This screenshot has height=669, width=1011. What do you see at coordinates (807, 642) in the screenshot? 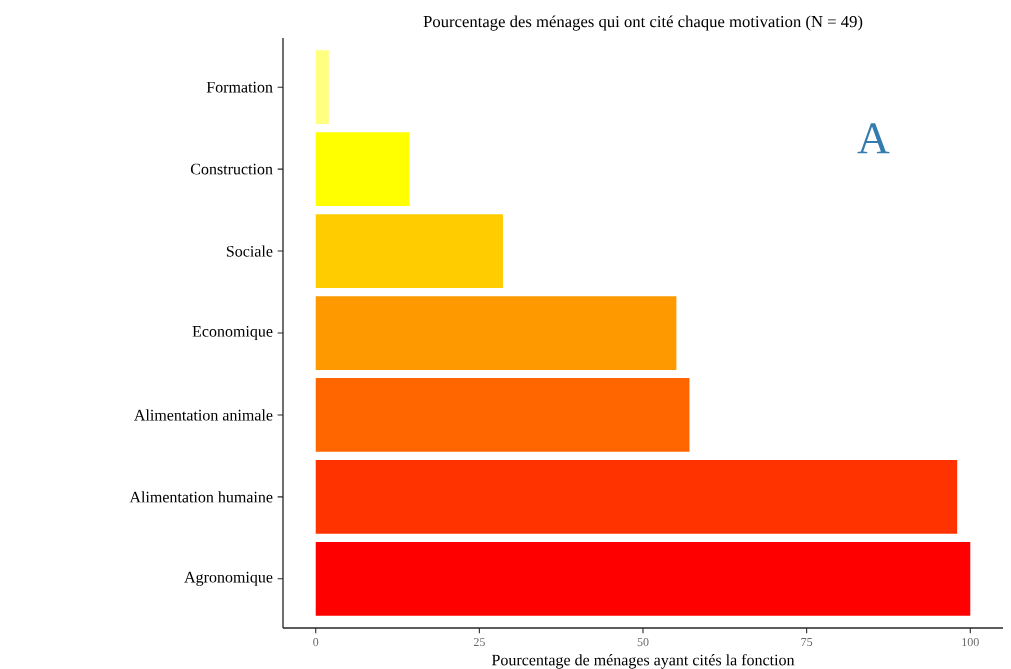
I see `x-tick-label: 75` at bounding box center [807, 642].